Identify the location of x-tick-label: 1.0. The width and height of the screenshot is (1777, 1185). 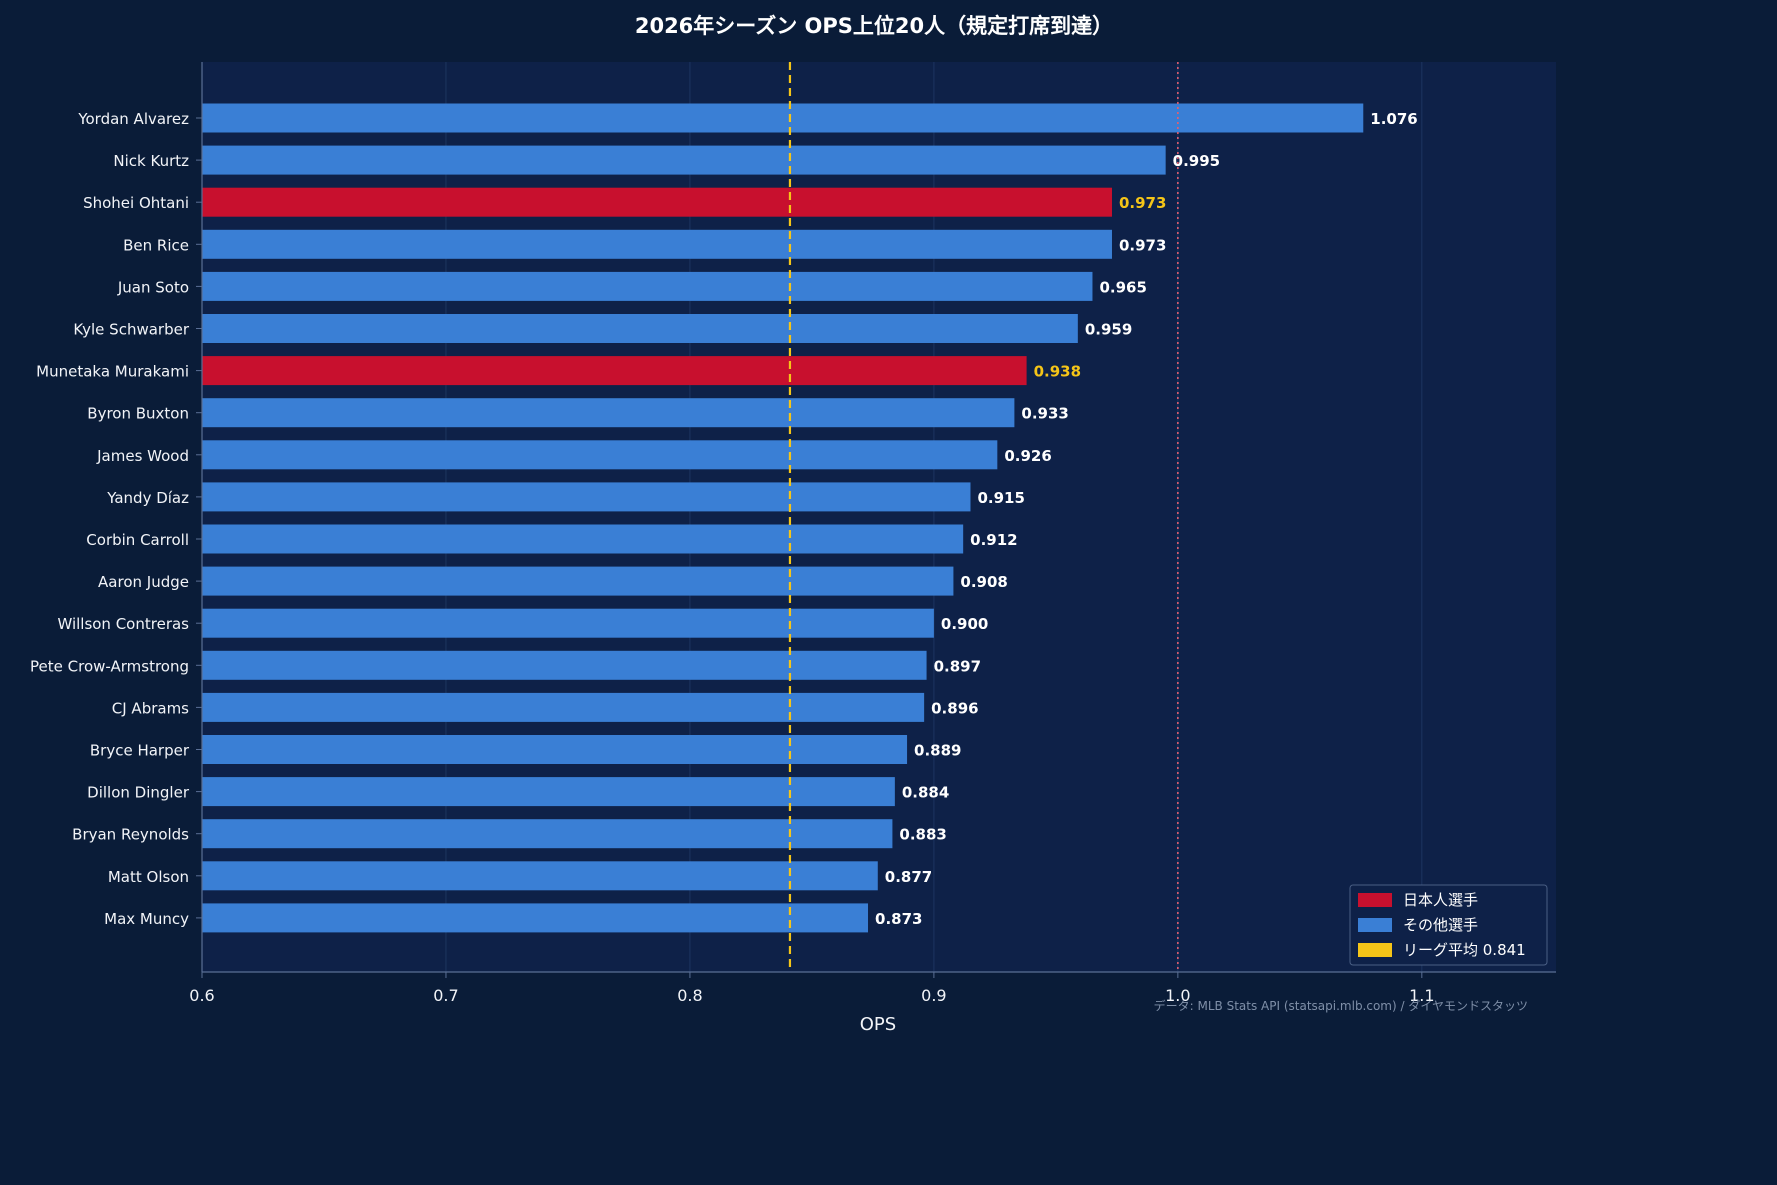
(1177, 995).